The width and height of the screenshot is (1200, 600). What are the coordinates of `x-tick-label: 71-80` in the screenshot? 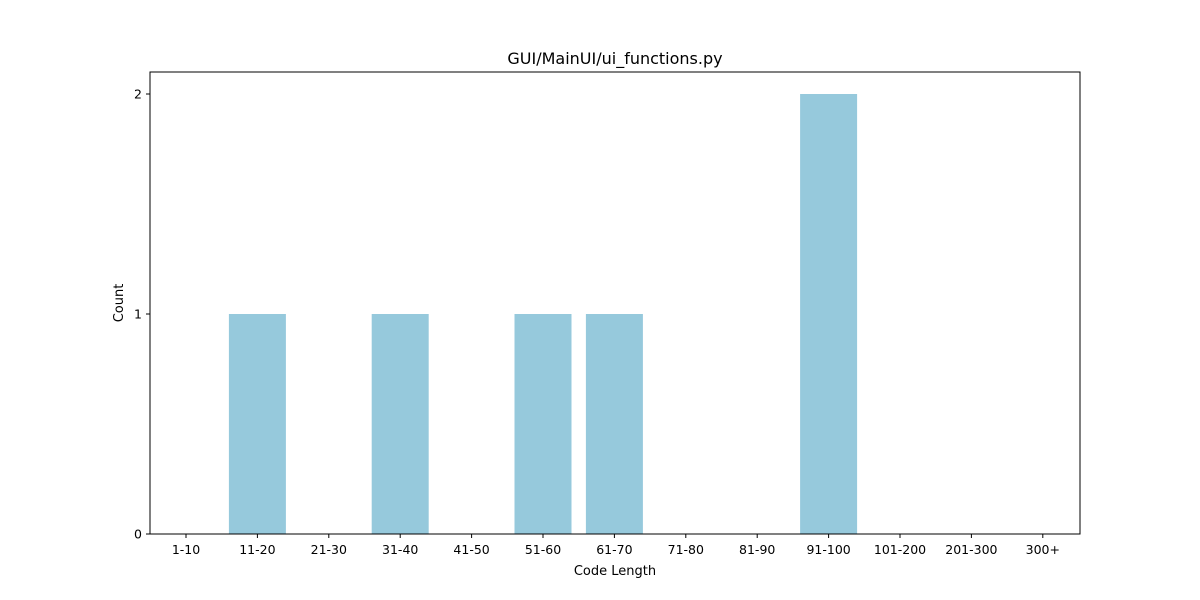 It's located at (686, 549).